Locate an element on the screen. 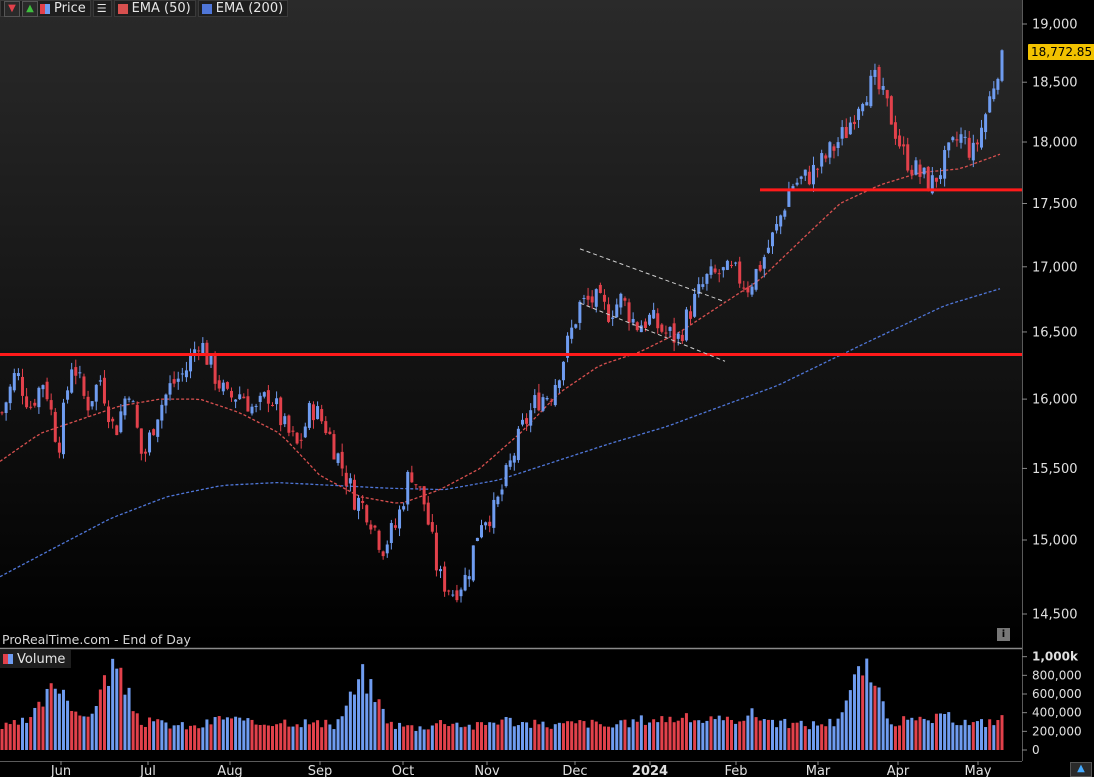  price-tick-label: 19,000 is located at coordinates (1055, 25).